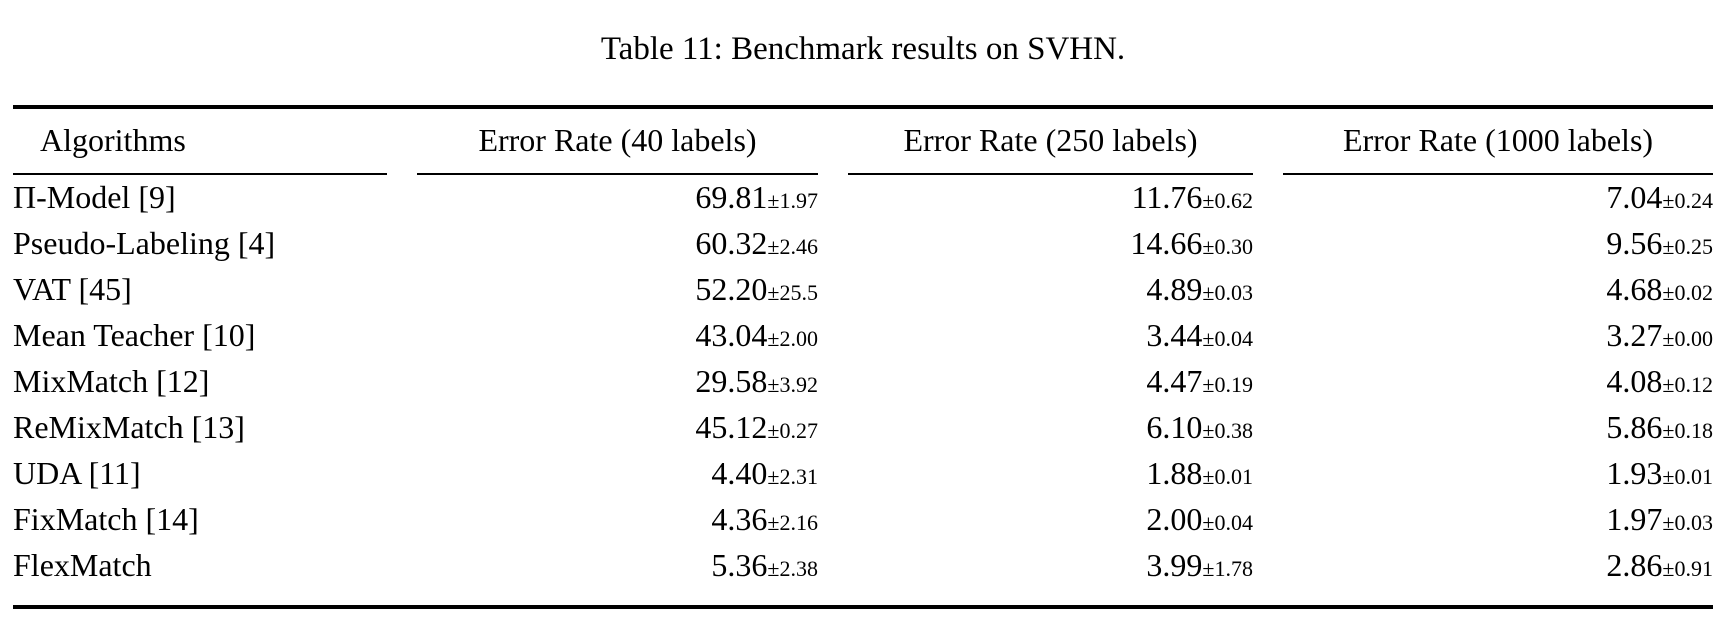 This screenshot has height=637, width=1726. Describe the element at coordinates (739, 473) in the screenshot. I see `error-mean: 4.40` at that location.